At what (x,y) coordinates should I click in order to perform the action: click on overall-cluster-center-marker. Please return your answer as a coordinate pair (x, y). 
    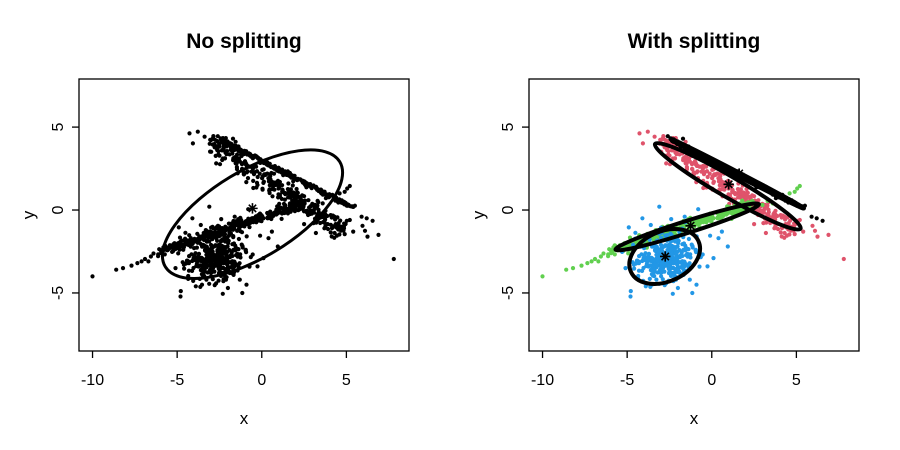
    Looking at the image, I should click on (252, 208).